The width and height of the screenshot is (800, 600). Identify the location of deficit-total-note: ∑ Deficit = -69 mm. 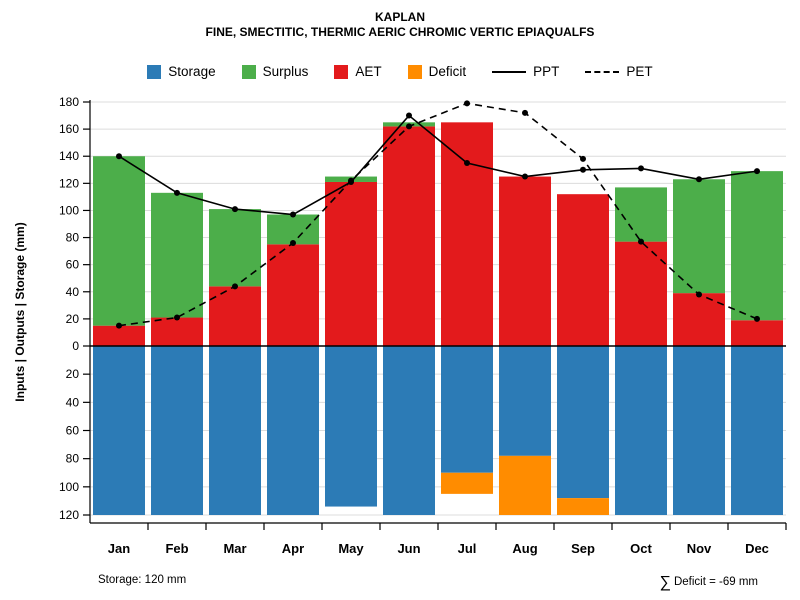
(709, 583).